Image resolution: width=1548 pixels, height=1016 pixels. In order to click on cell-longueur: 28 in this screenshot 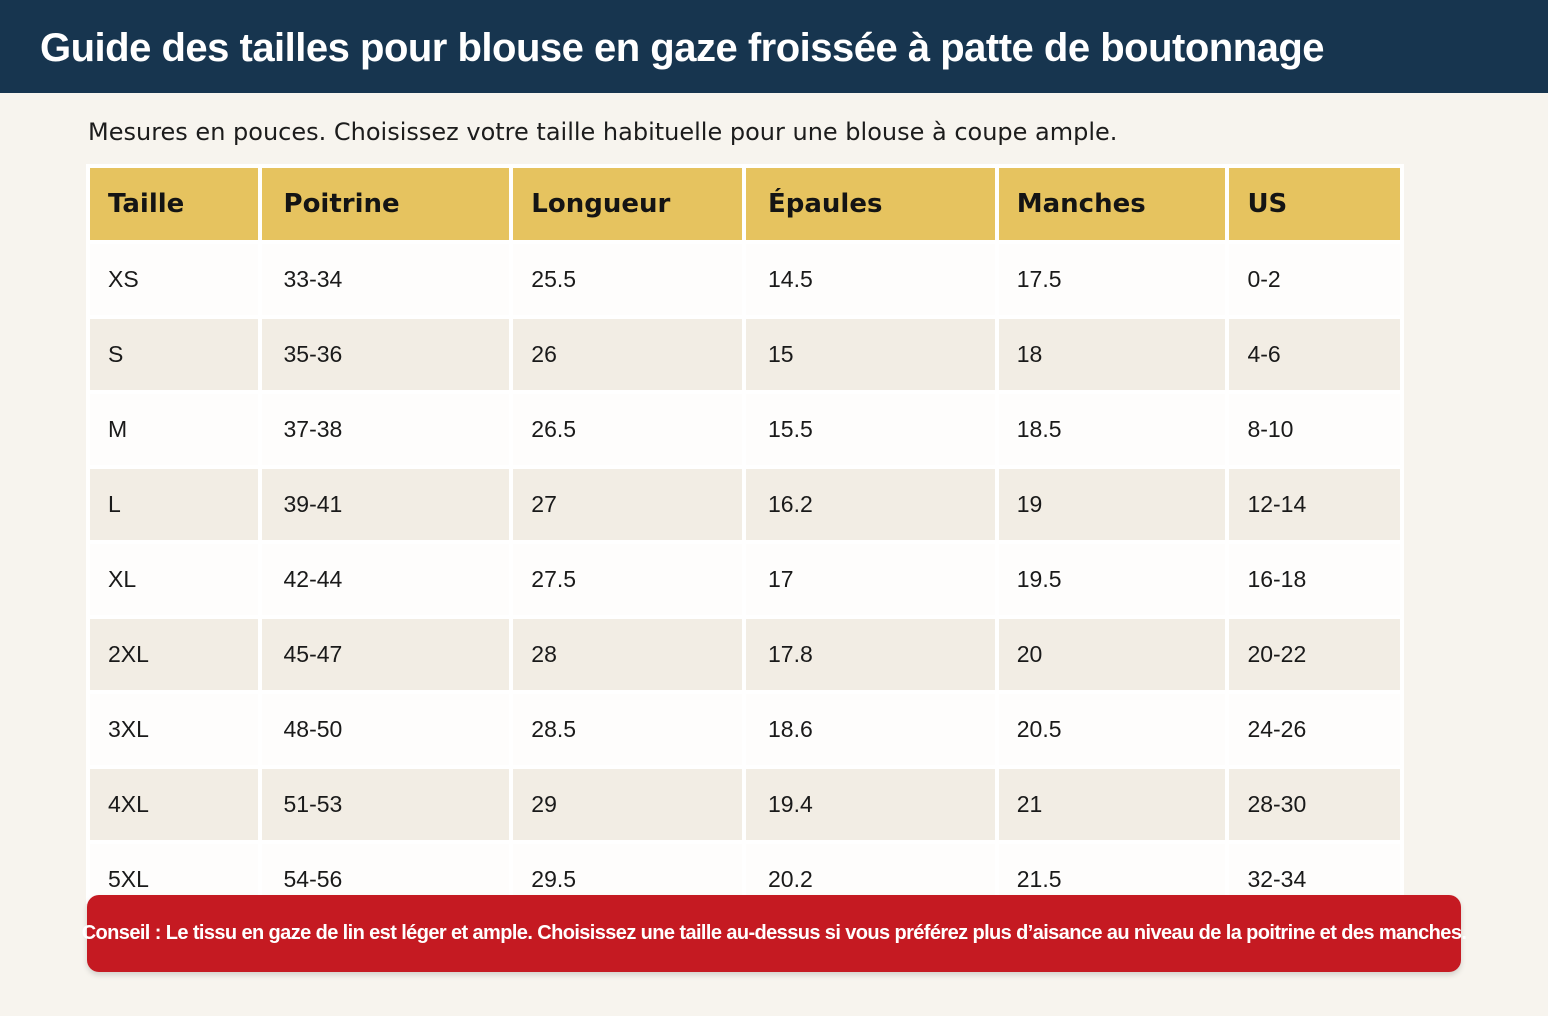, I will do `click(627, 654)`.